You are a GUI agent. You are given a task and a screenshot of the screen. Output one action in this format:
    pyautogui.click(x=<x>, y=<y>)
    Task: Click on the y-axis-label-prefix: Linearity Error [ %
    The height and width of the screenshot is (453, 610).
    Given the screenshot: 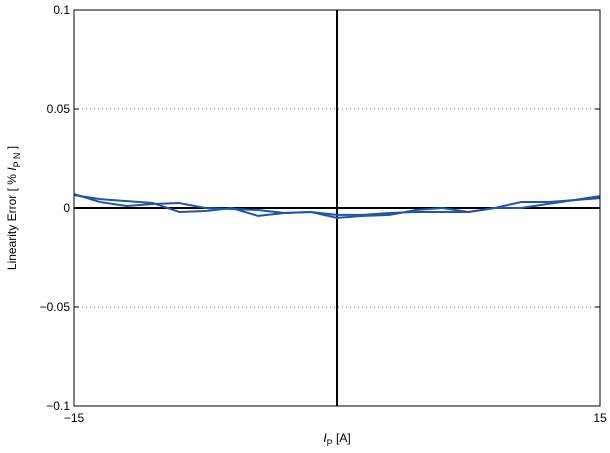 What is the action you would take?
    pyautogui.click(x=12, y=220)
    